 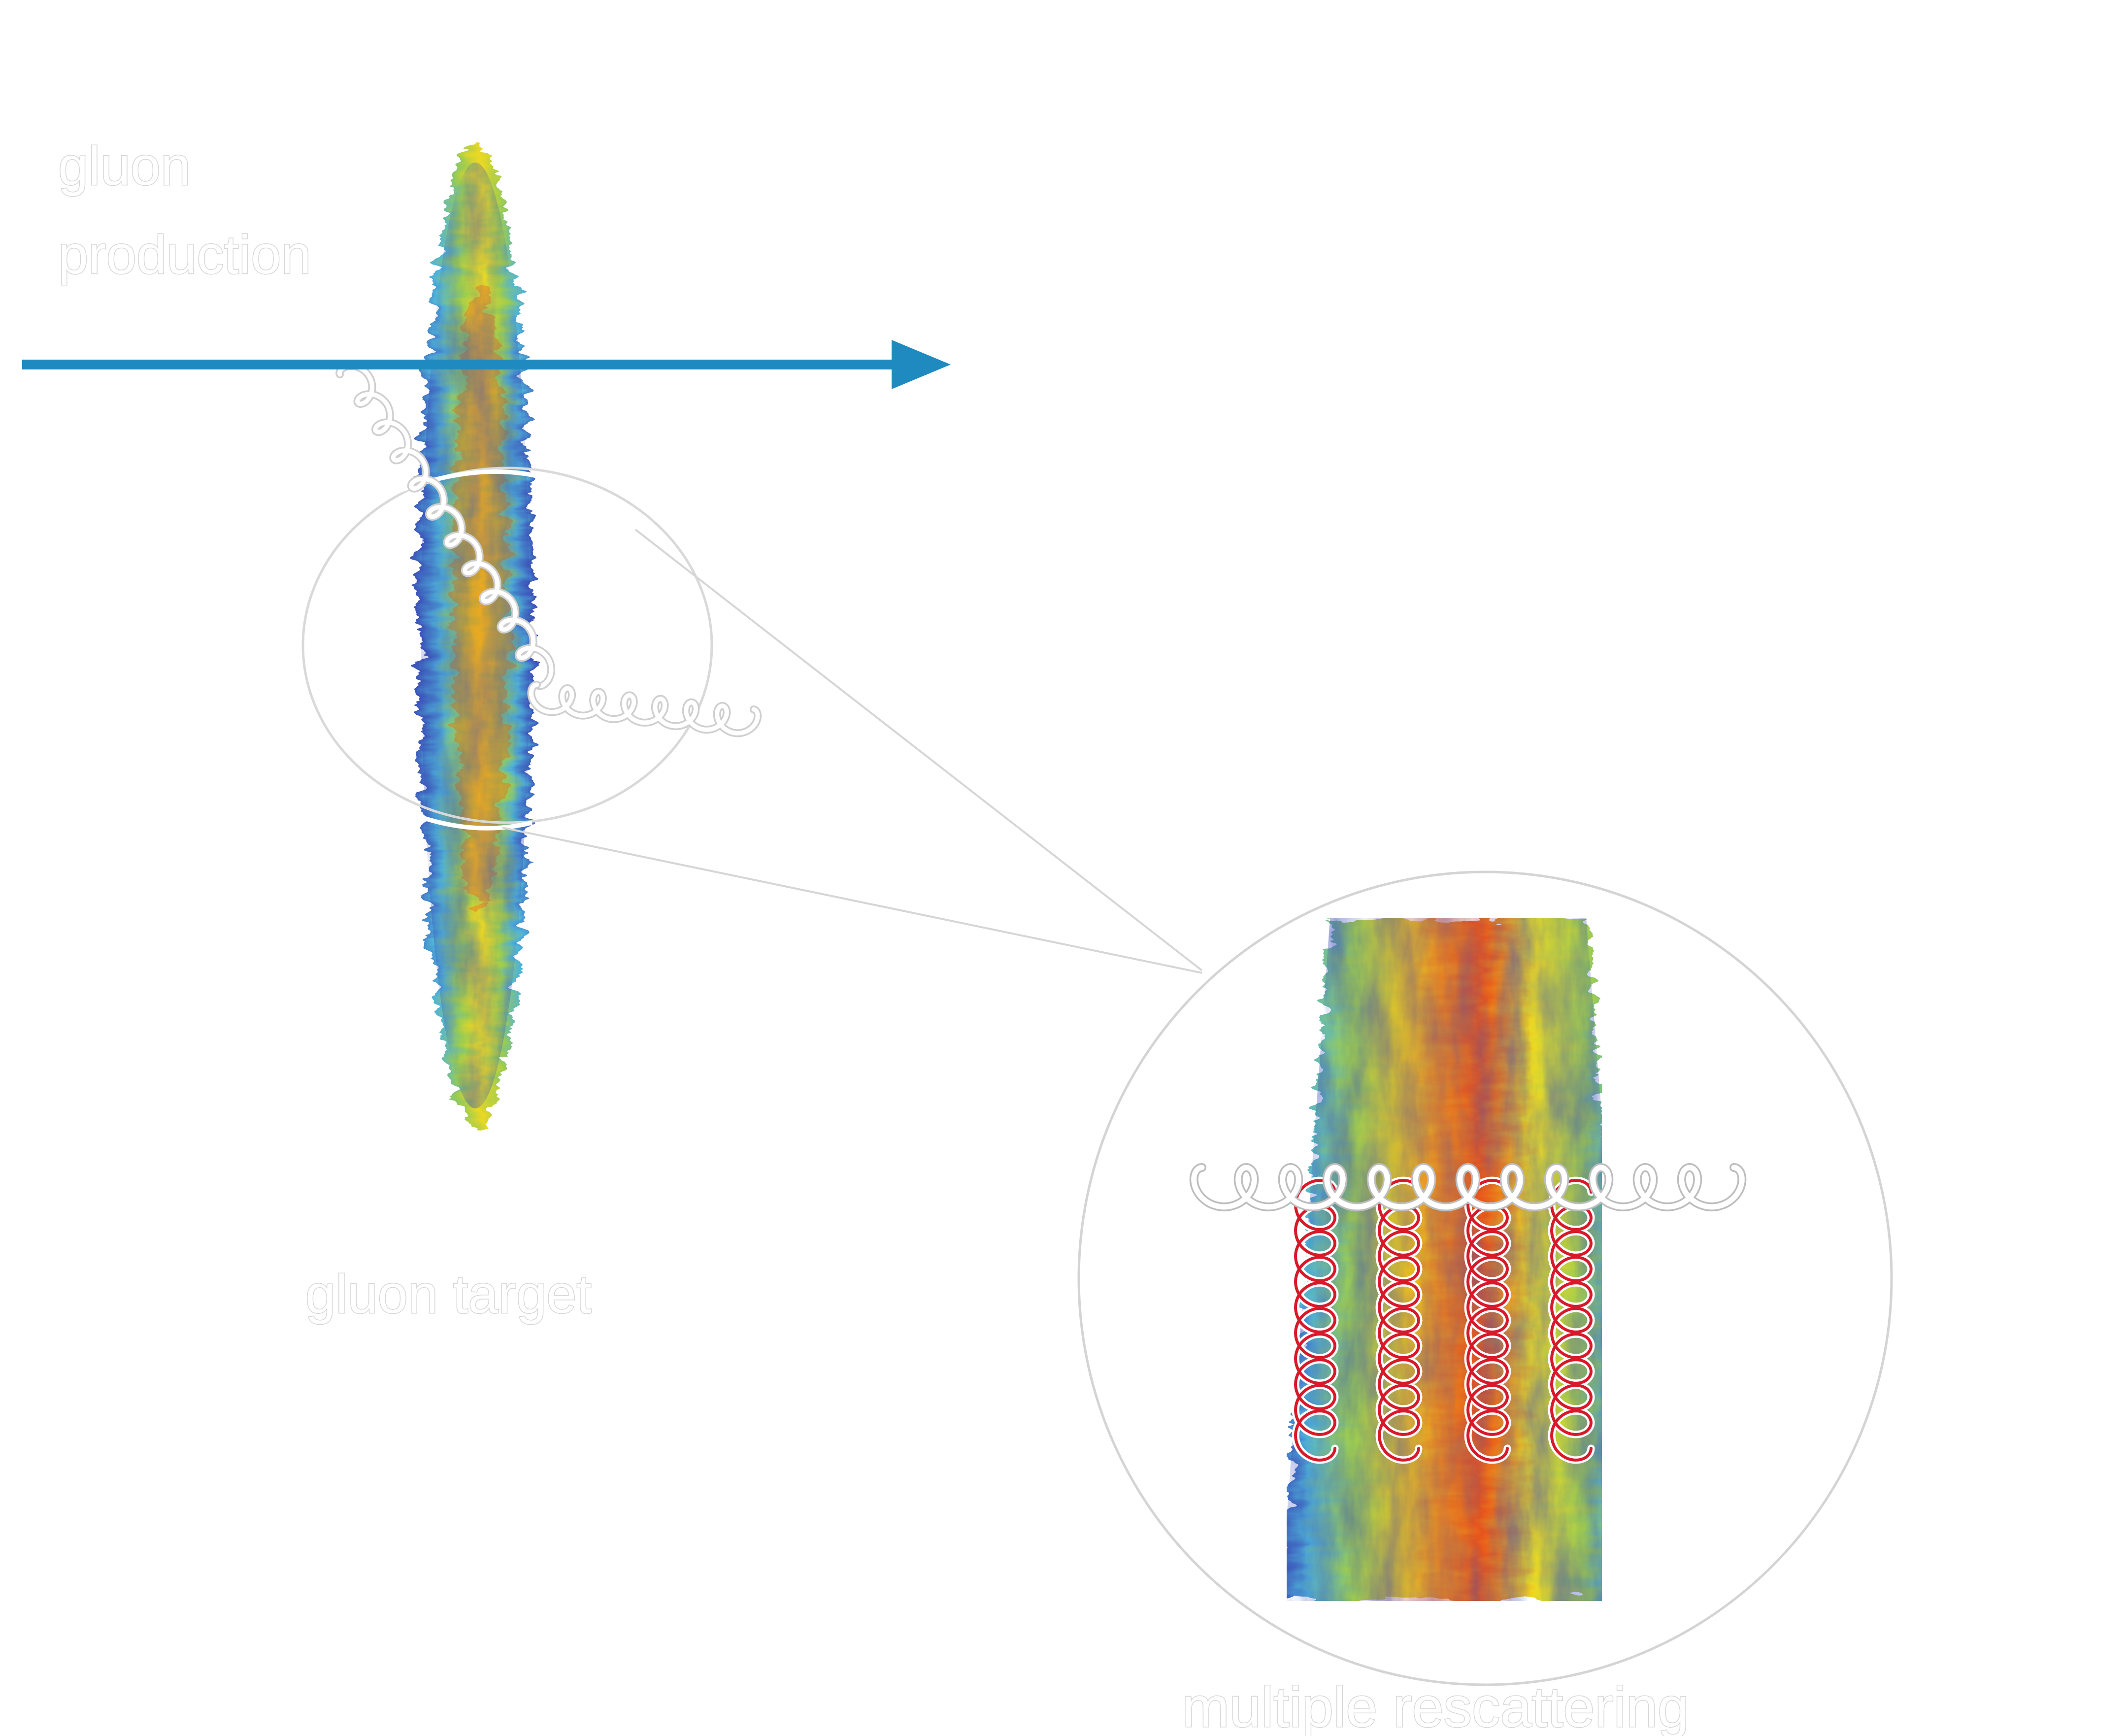 I want to click on magnifier-lens, so click(x=507, y=645).